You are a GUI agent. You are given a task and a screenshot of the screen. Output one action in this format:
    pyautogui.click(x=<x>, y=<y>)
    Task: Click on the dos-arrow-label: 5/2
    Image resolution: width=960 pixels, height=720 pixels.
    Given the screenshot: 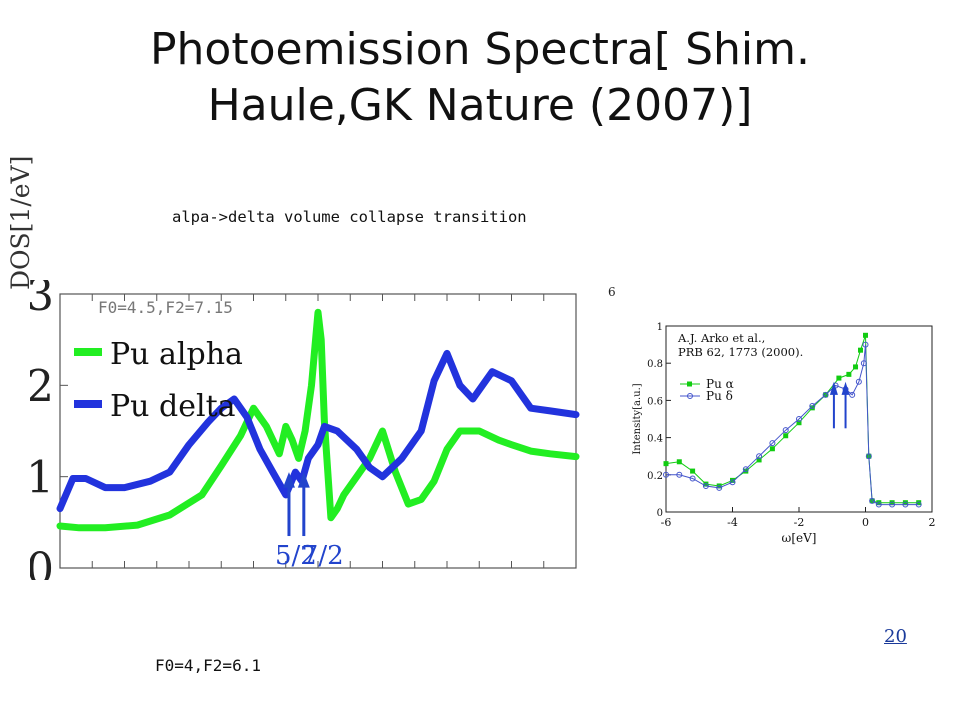 What is the action you would take?
    pyautogui.click(x=296, y=556)
    